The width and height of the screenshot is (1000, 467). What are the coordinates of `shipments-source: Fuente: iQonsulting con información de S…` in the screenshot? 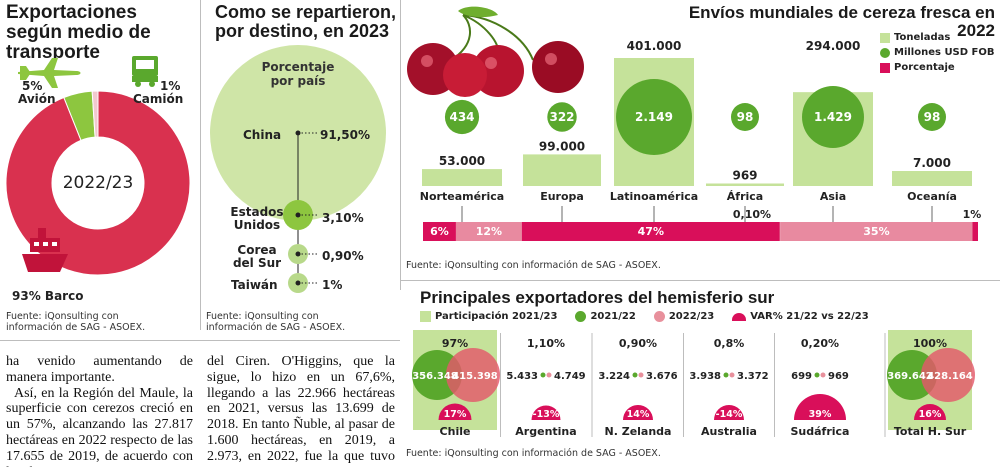 It's located at (533, 265).